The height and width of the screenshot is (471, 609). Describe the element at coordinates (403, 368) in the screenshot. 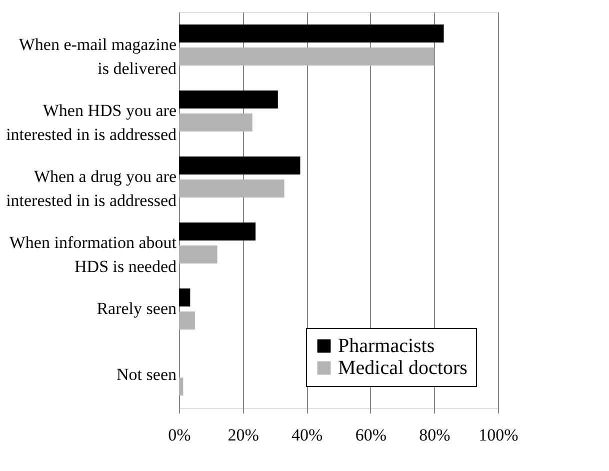

I see `legend-label: Medical doctors` at that location.